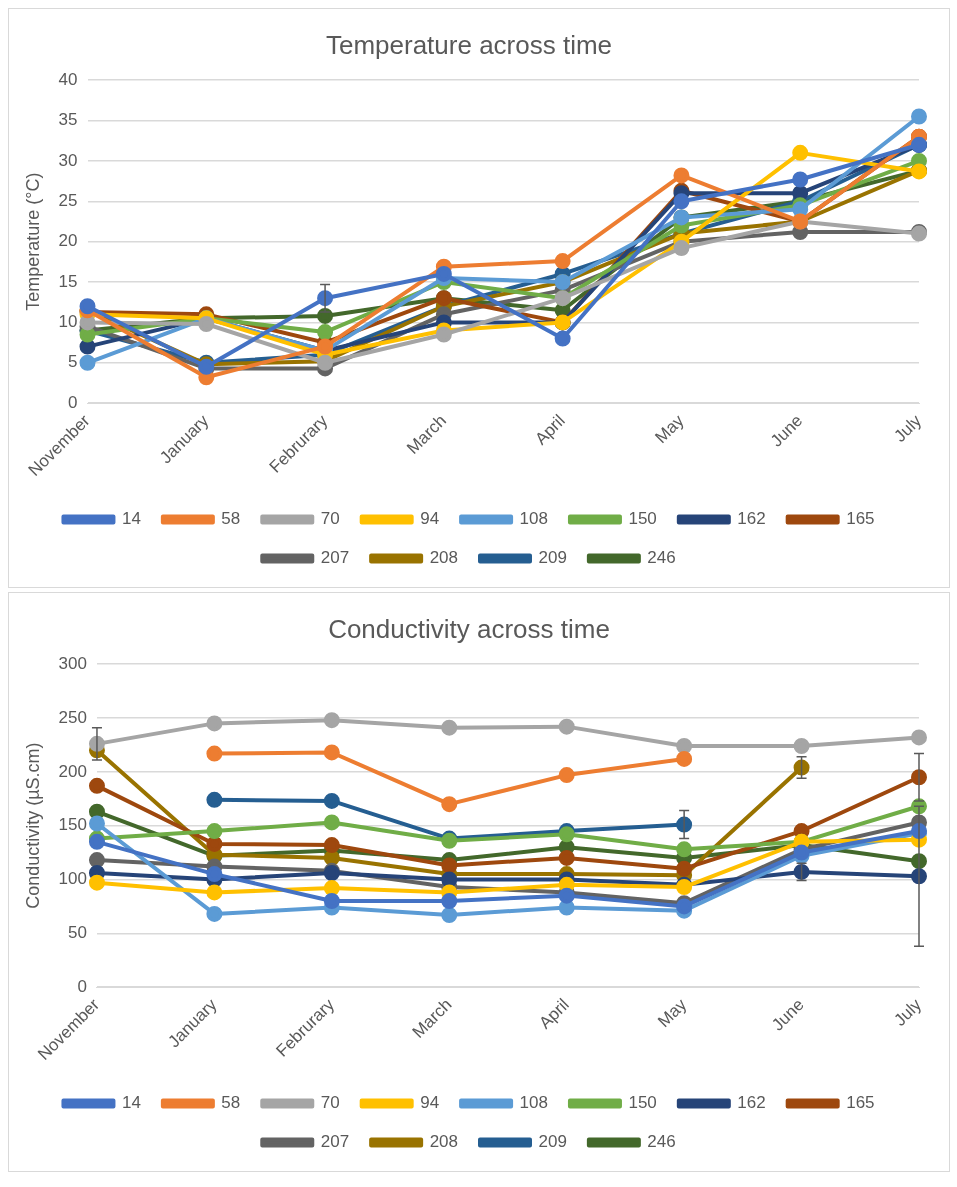  What do you see at coordinates (469, 44) in the screenshot?
I see `chart-title: Temperature across time` at bounding box center [469, 44].